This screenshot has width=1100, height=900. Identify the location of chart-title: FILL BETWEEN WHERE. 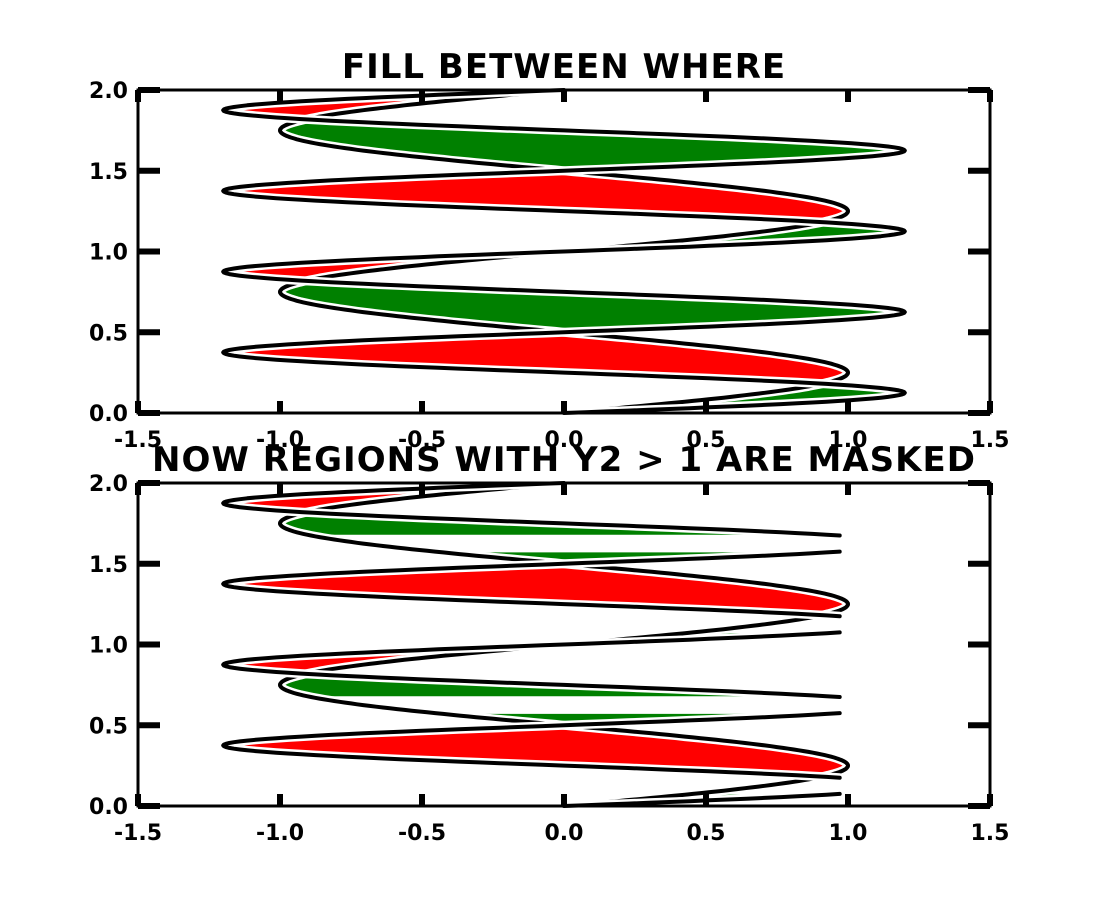
(564, 67).